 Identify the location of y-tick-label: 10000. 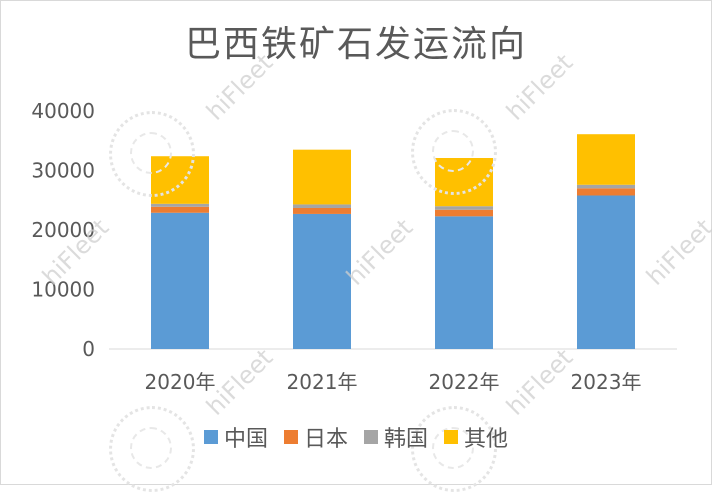
(63, 290).